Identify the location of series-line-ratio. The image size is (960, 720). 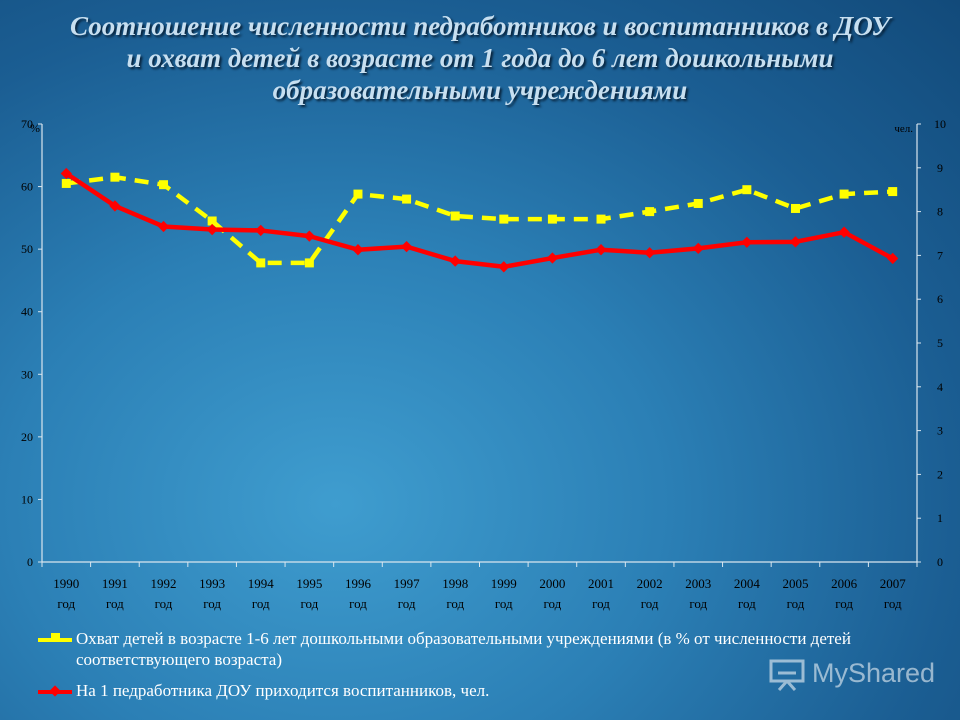
(479, 220).